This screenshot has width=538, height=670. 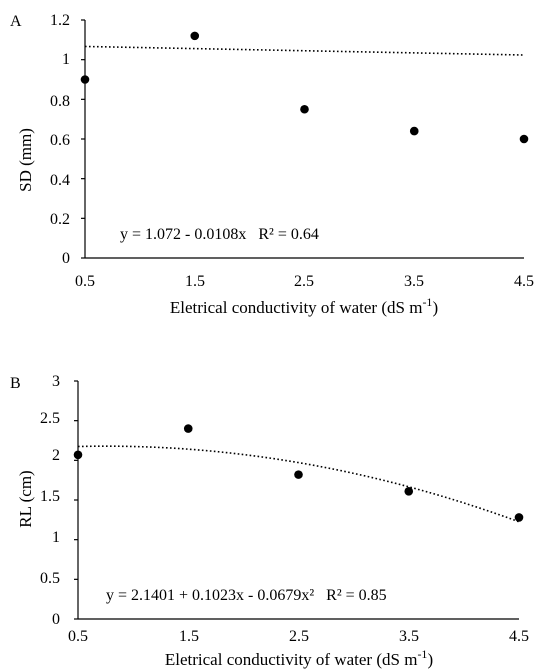 What do you see at coordinates (299, 658) in the screenshot?
I see `x-axis-label-b: Eletrical conductivity of water (dS m-1)` at bounding box center [299, 658].